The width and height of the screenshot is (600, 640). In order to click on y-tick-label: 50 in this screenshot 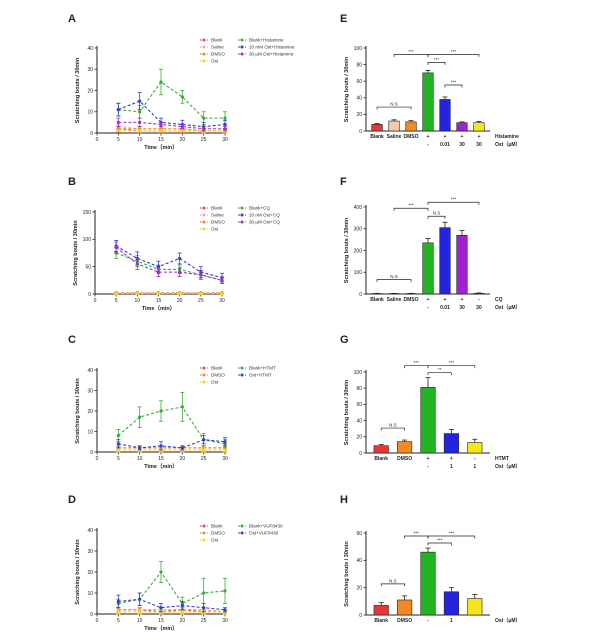, I will do `click(88, 267)`.